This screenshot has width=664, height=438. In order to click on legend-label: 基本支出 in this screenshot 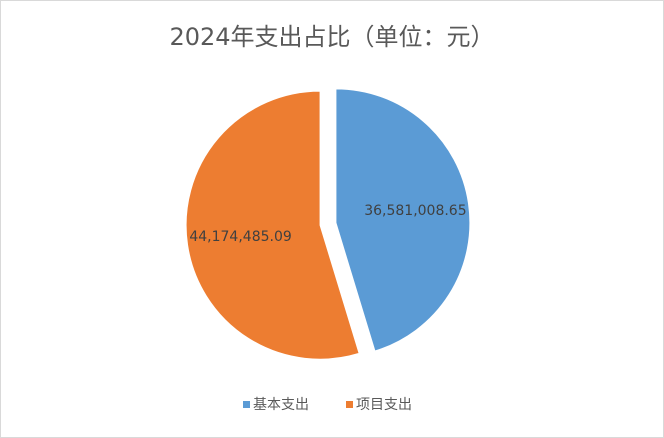, I will do `click(281, 404)`.